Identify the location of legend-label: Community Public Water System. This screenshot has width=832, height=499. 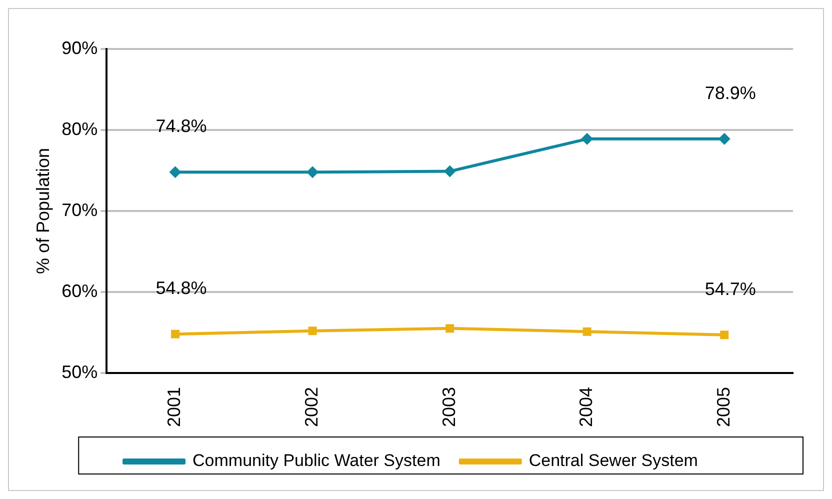
(316, 460).